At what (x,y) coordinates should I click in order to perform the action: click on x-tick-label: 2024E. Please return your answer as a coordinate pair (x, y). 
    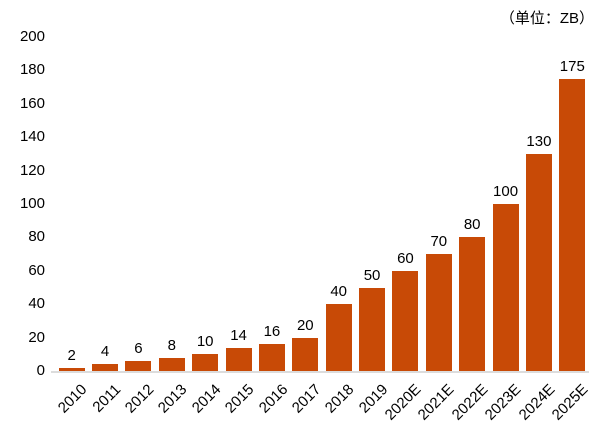
    Looking at the image, I should click on (536, 402).